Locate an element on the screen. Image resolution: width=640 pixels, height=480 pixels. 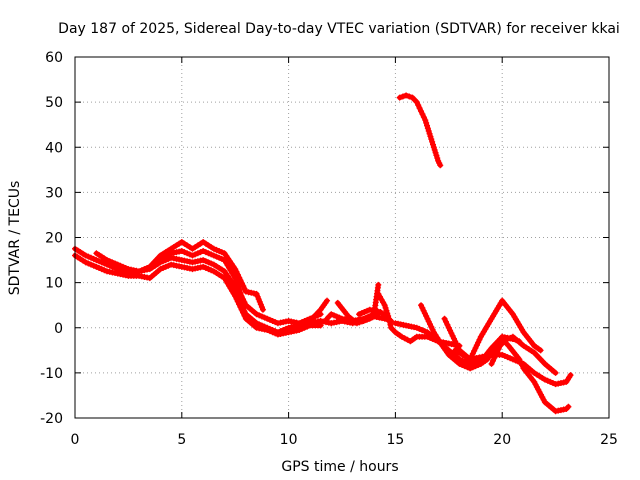
y-tick-label: 20 is located at coordinates (54, 239).